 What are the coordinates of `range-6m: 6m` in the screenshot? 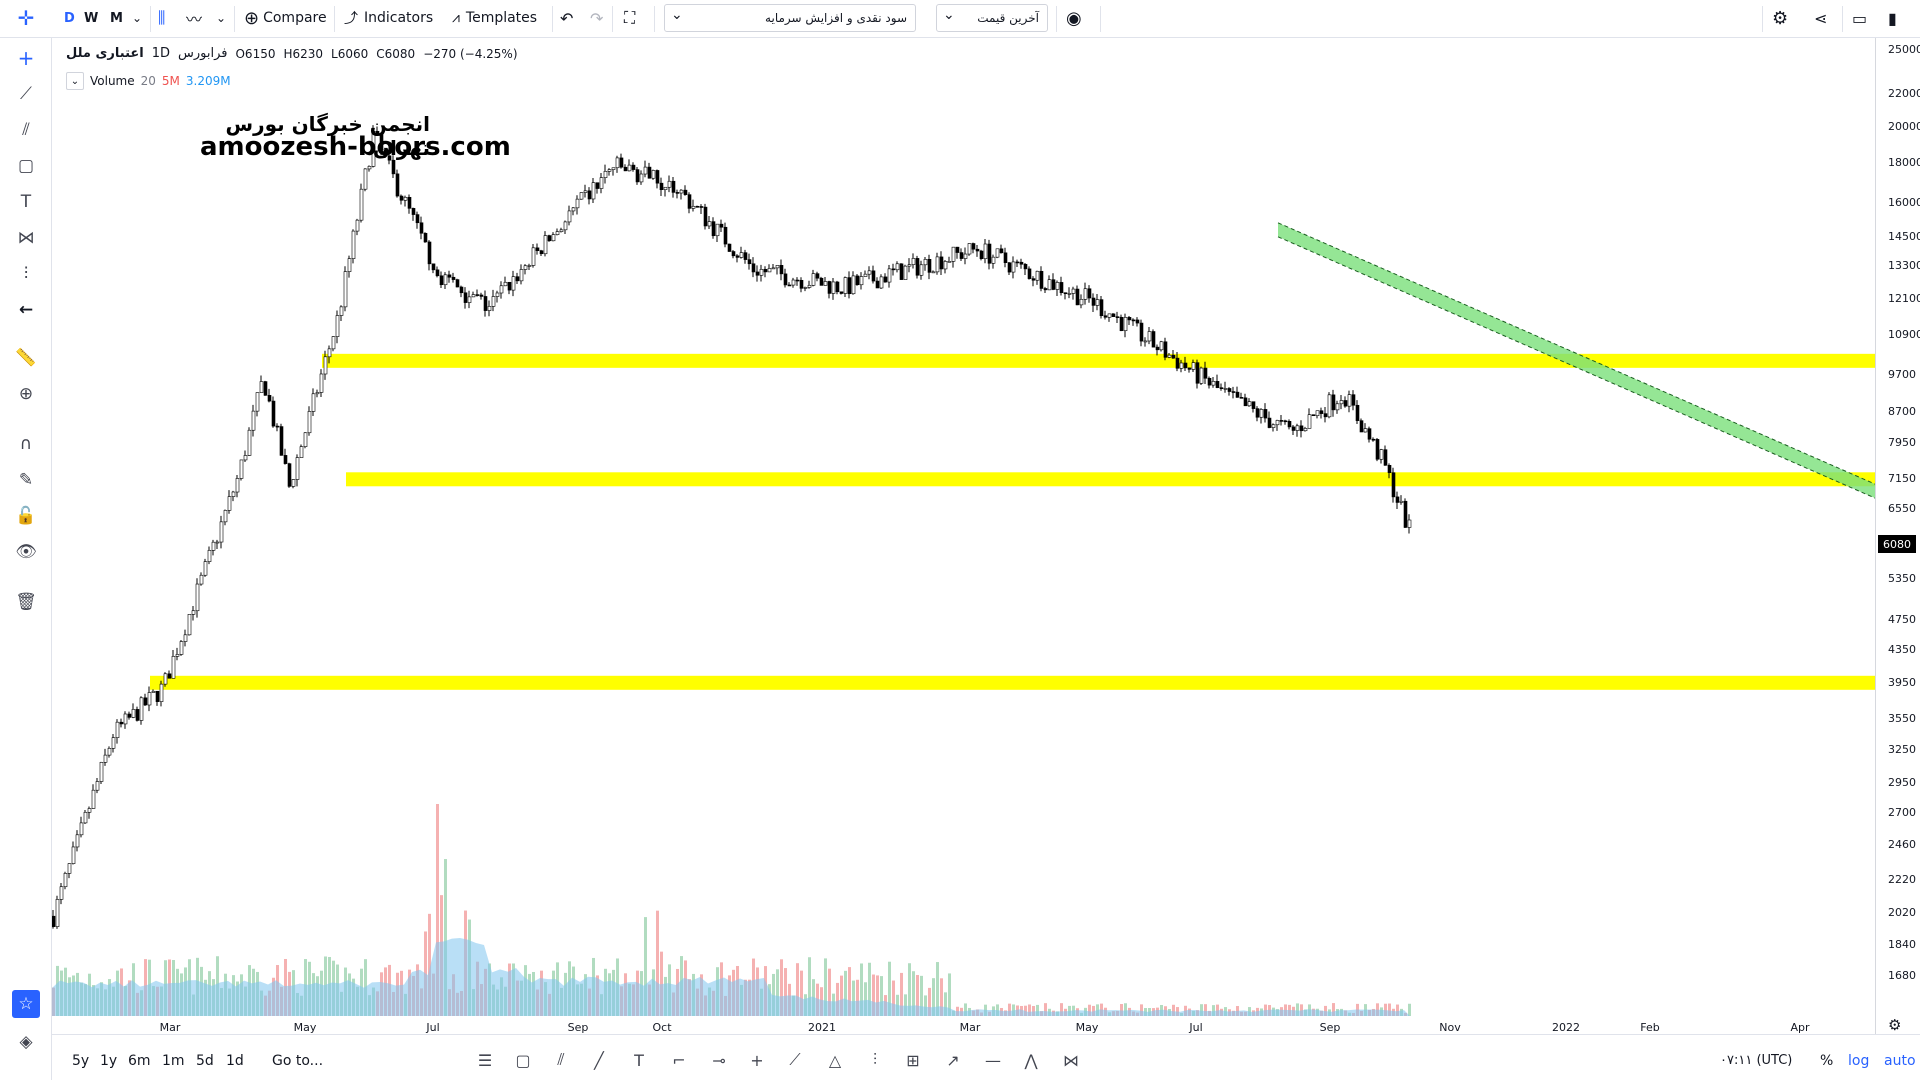 It's located at (139, 1061).